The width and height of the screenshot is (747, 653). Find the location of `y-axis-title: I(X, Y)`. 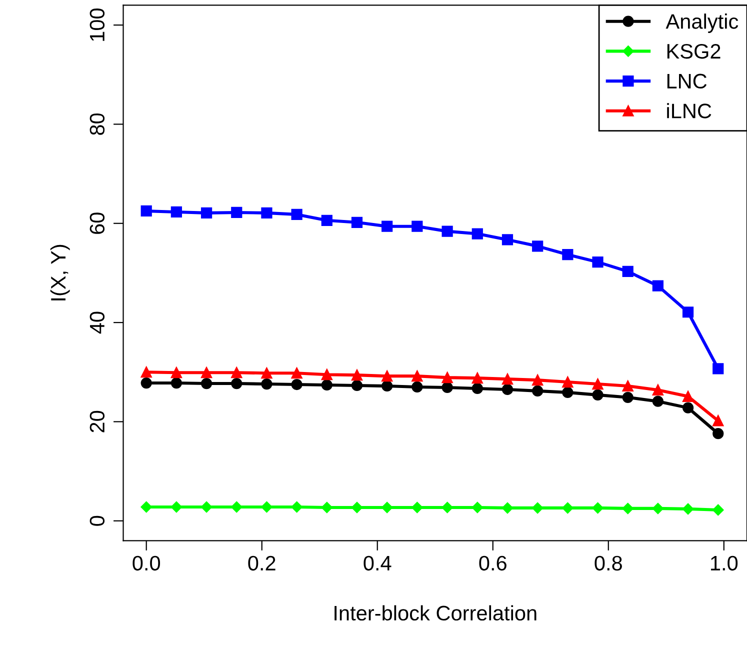

y-axis-title: I(X, Y) is located at coordinates (60, 272).